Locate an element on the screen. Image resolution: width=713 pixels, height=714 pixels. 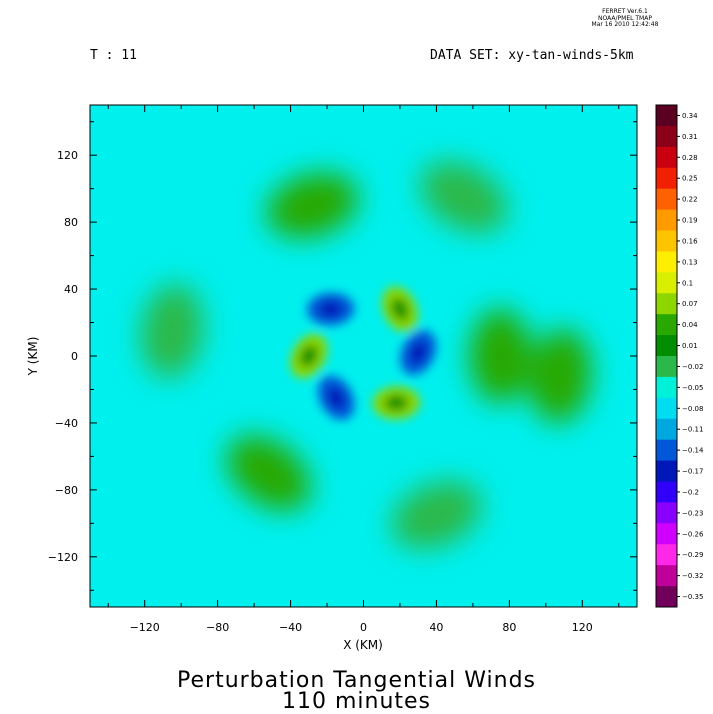
time-label: T : 11 is located at coordinates (113, 55).